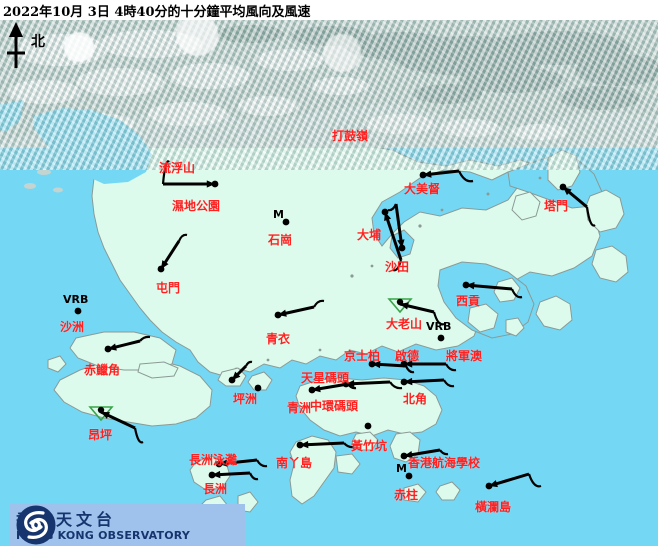  I want to click on north-arrow-icon, so click(16, 45).